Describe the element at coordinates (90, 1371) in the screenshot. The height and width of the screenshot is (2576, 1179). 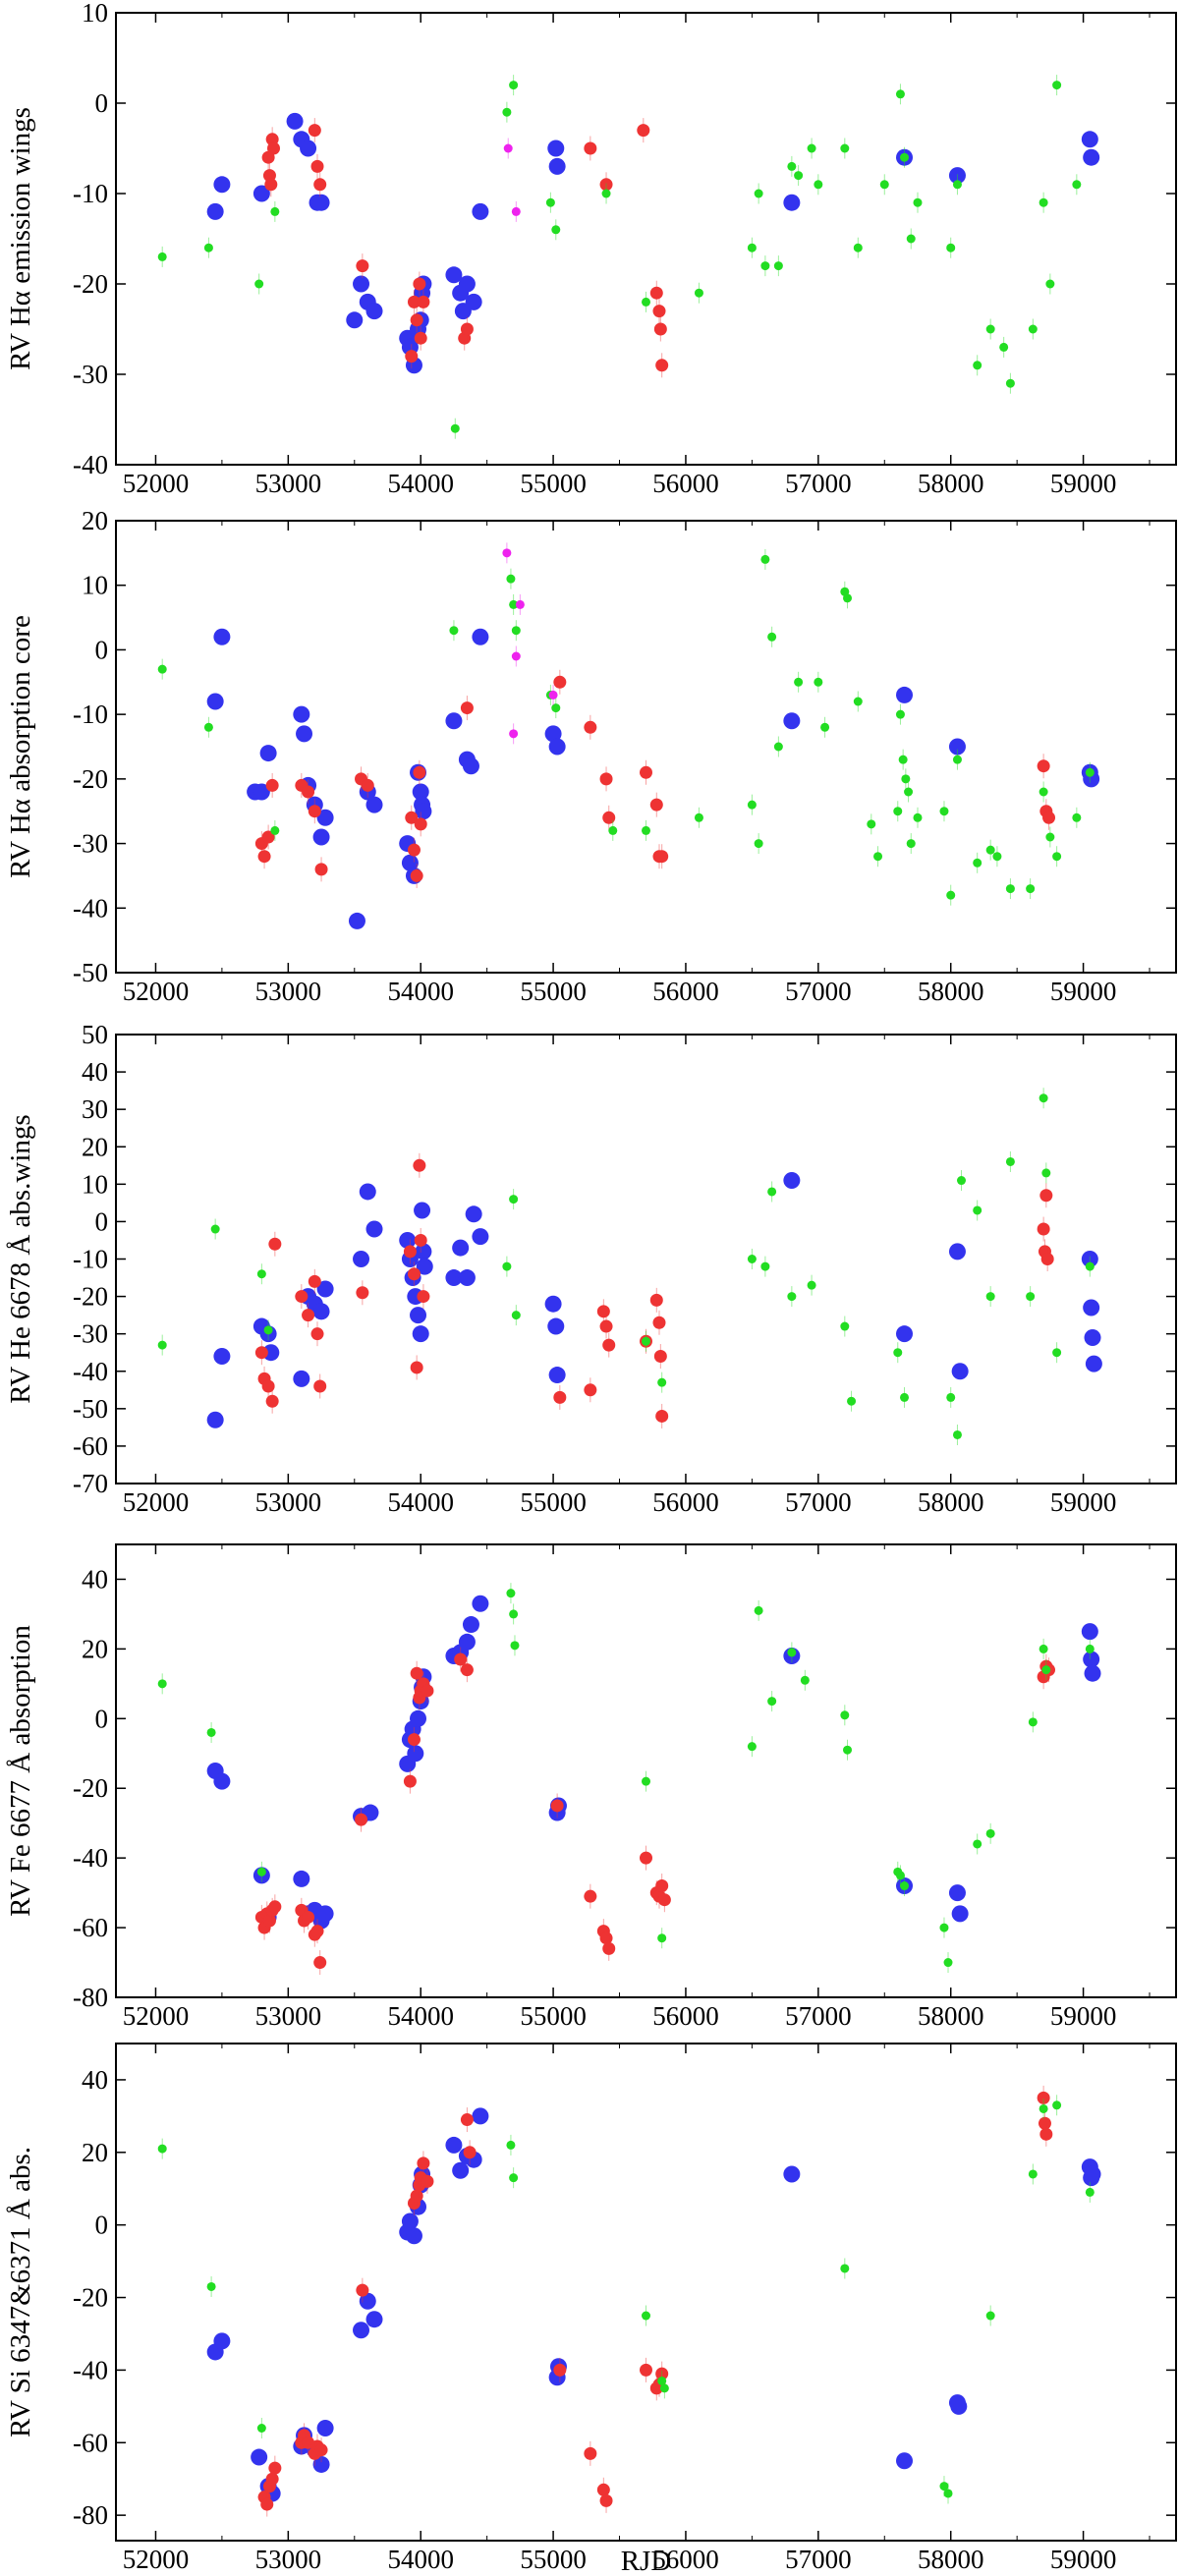
I see `y-tick-label: -40` at that location.